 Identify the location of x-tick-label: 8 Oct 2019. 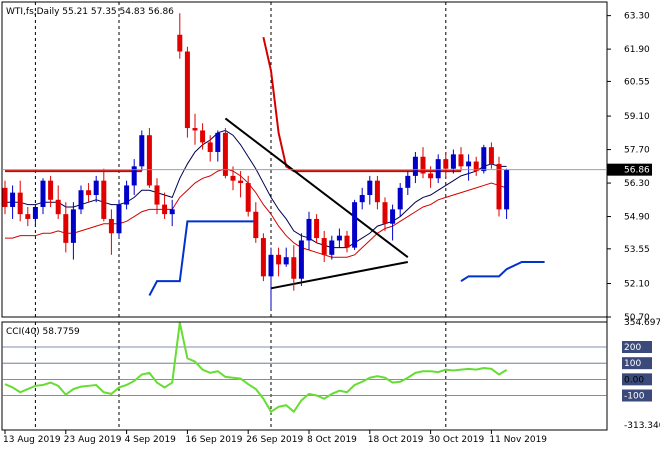
(332, 440).